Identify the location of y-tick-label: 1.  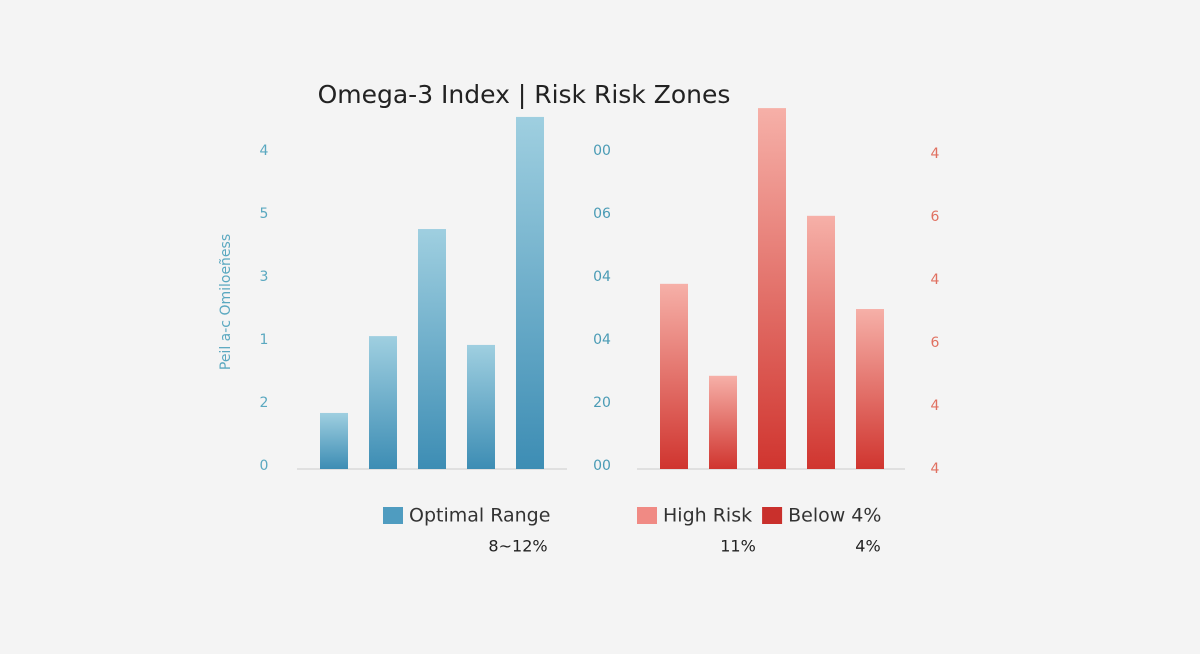
(264, 340).